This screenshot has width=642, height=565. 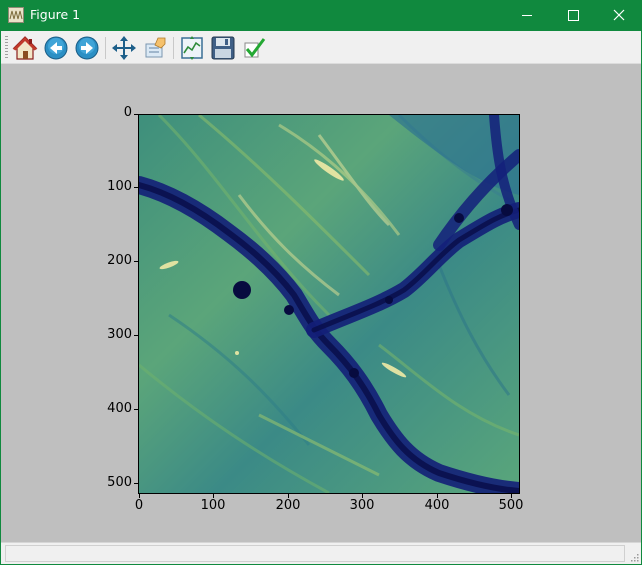 What do you see at coordinates (437, 505) in the screenshot?
I see `x-tick-label: 400` at bounding box center [437, 505].